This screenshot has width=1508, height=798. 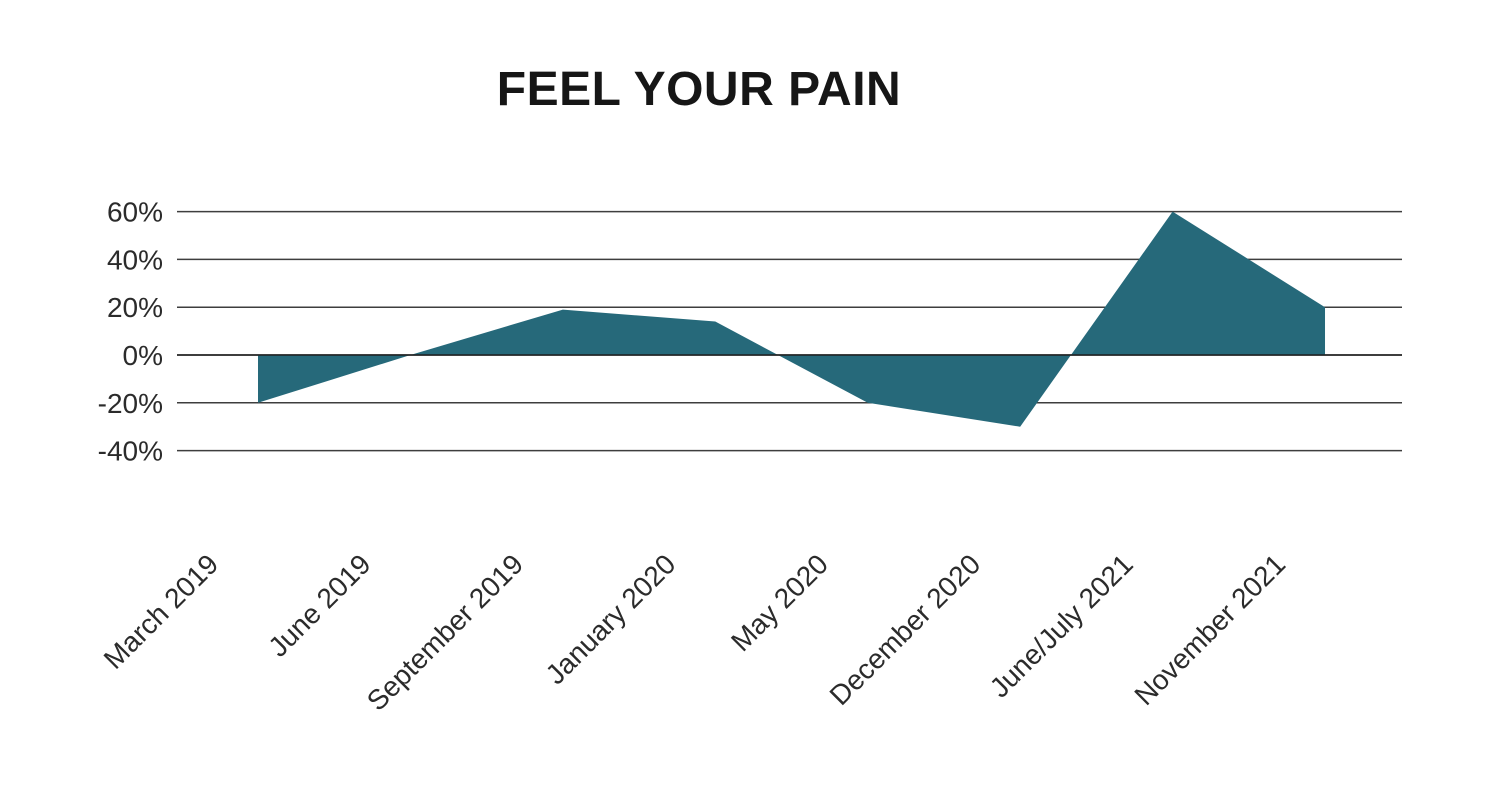 I want to click on y-axis-tick-label: 40%, so click(x=135, y=259).